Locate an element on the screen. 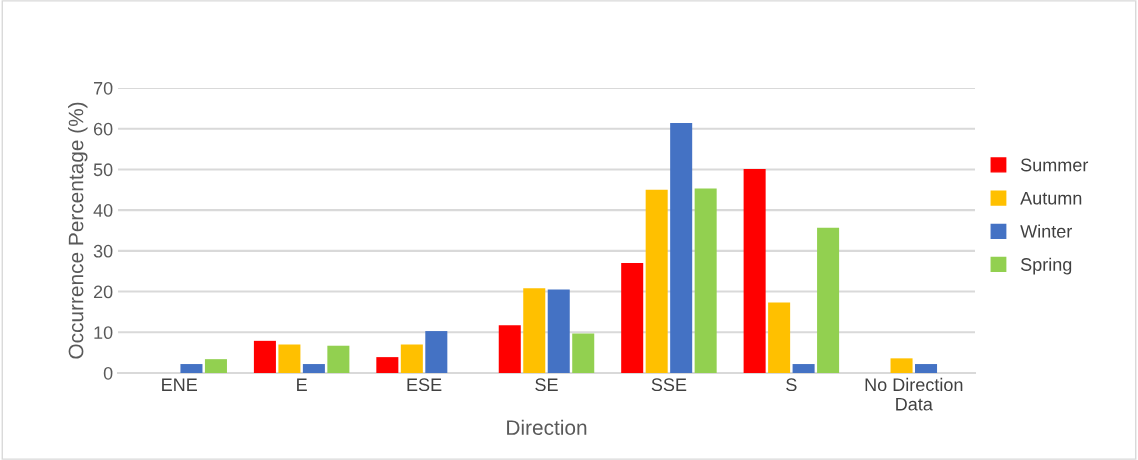  y-tick-label: 30 is located at coordinates (103, 251).